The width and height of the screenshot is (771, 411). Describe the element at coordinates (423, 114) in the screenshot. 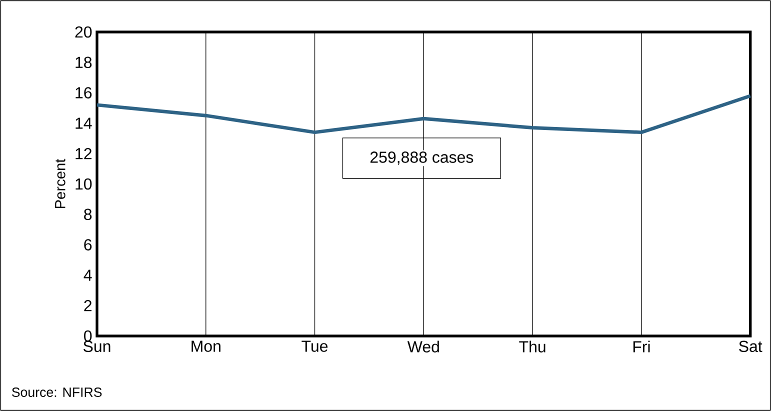

I see `line-series` at that location.